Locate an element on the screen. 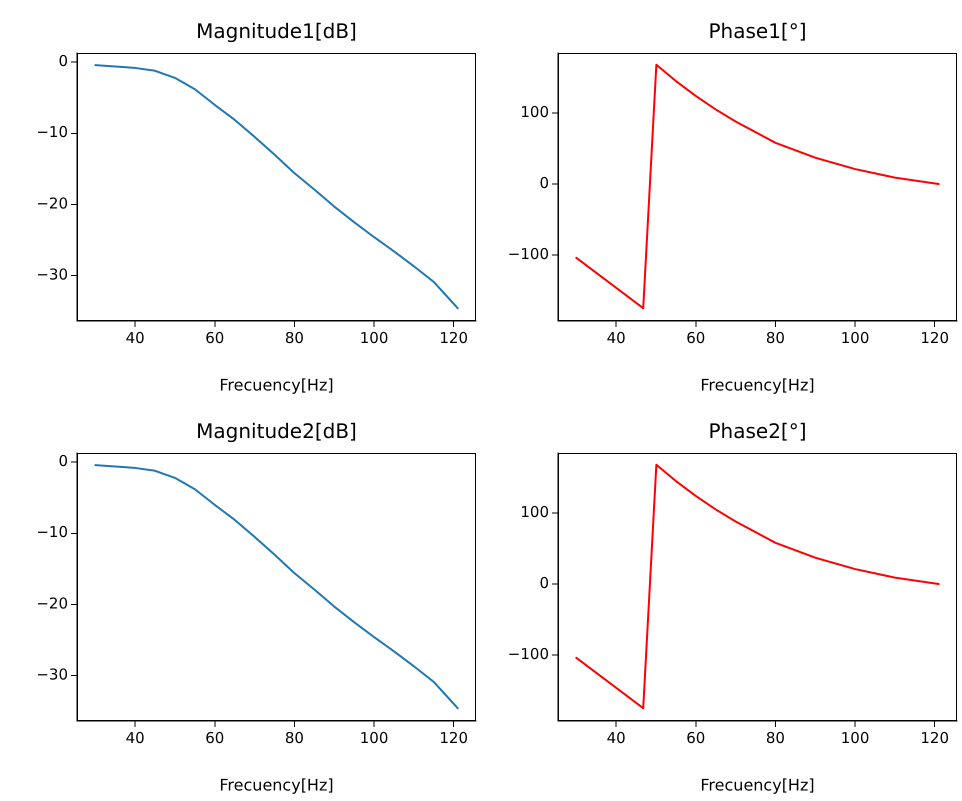  chart-title: Magnitude1[dB] is located at coordinates (276, 31).